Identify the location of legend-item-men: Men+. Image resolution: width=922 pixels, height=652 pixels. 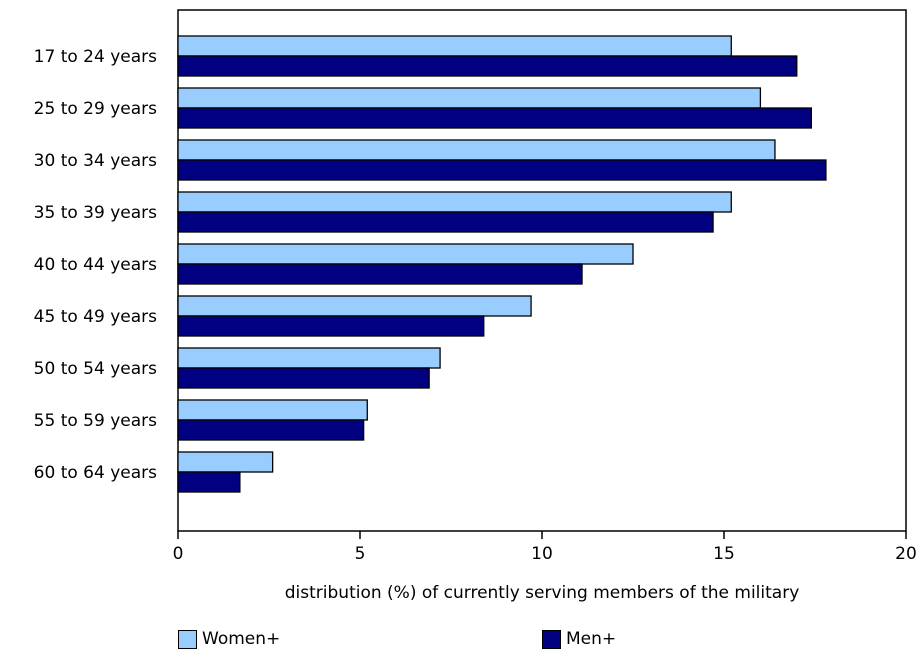
(579, 639).